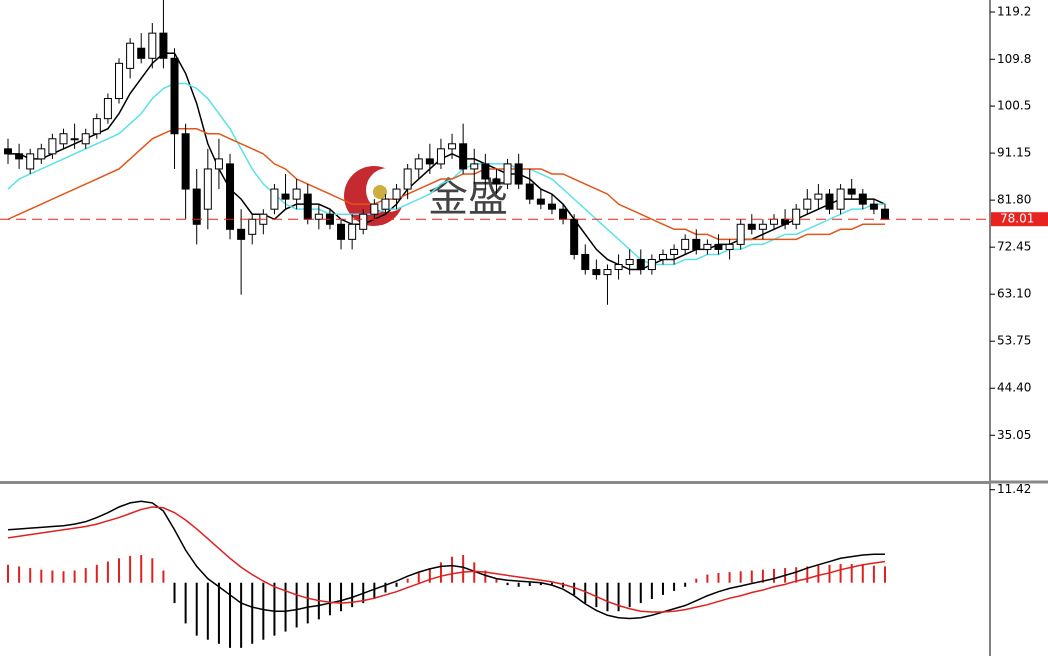  Describe the element at coordinates (495, 482) in the screenshot. I see `panel-separator` at that location.